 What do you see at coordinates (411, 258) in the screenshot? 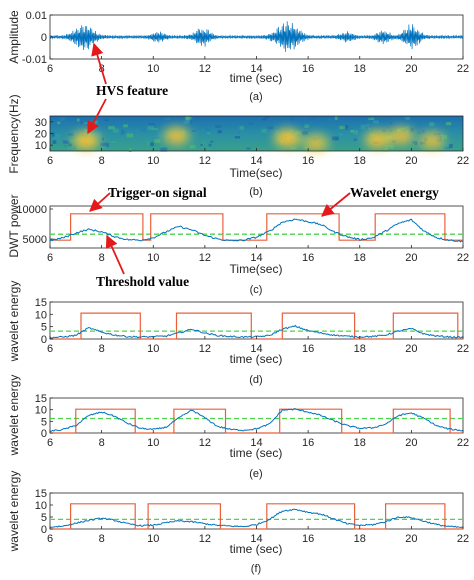
I see `panel-c-xtick-label: 20` at bounding box center [411, 258].